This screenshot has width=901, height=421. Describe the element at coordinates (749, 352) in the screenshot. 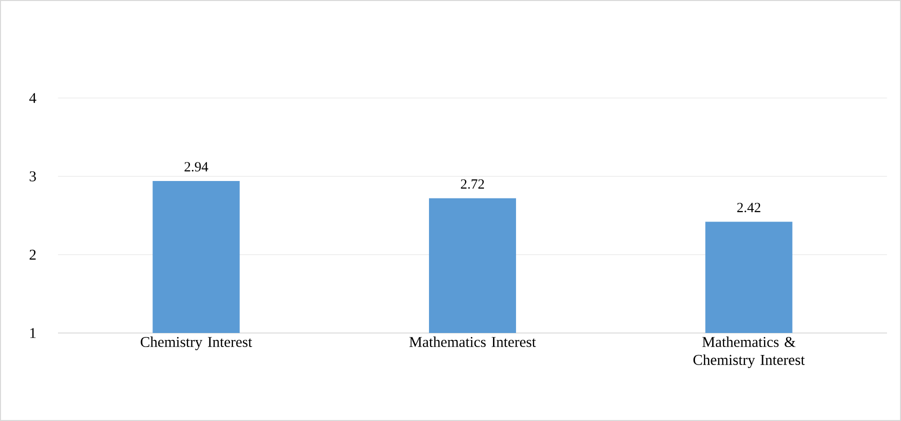

I see `x-tick-label: Mathematics & Chemistry Interest` at that location.